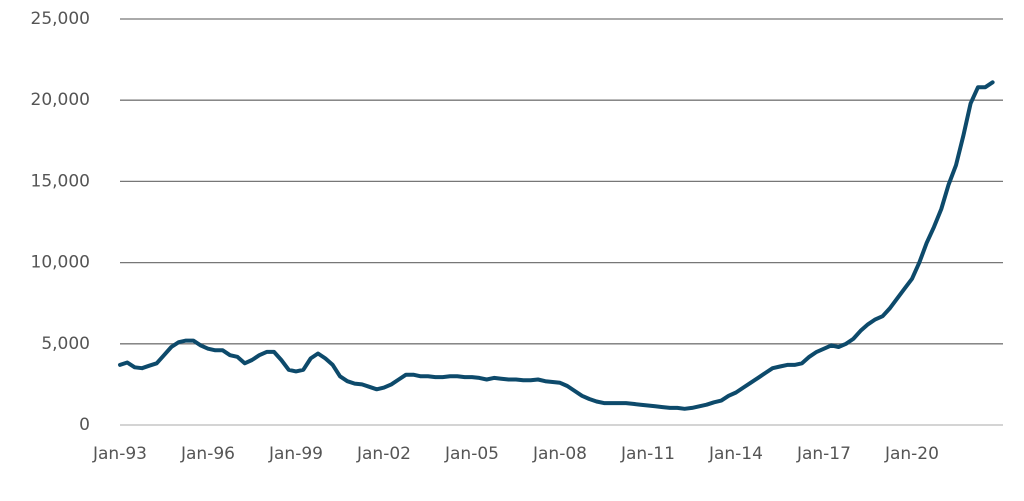  What do you see at coordinates (119, 454) in the screenshot?
I see `x-tick-label: Jan-93` at bounding box center [119, 454].